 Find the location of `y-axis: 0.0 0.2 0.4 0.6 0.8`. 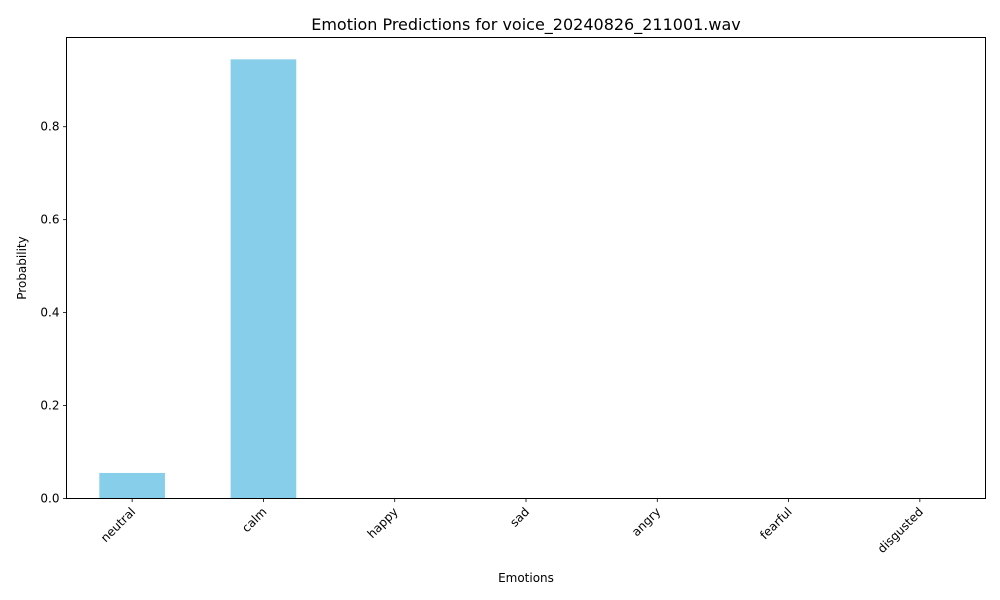

y-axis: 0.0 0.2 0.4 0.6 0.8 is located at coordinates (53, 313).